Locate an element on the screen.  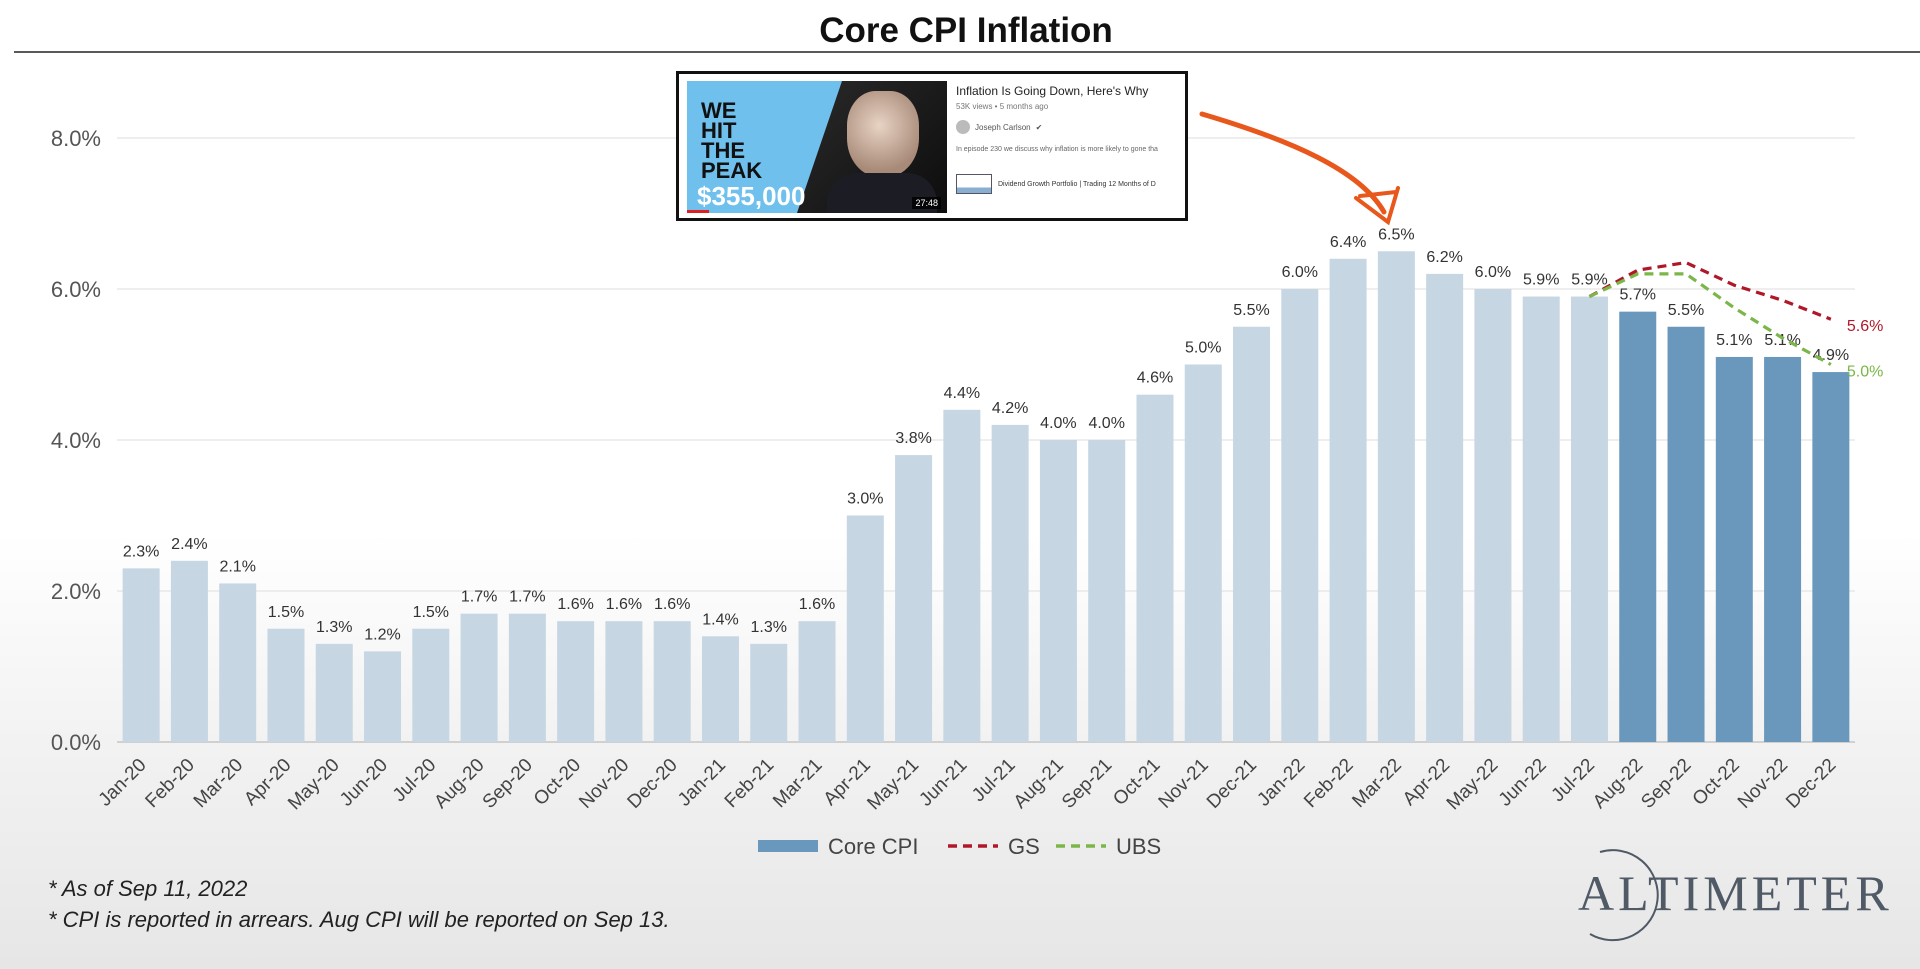
series-line-ubs is located at coordinates (1710, 319).